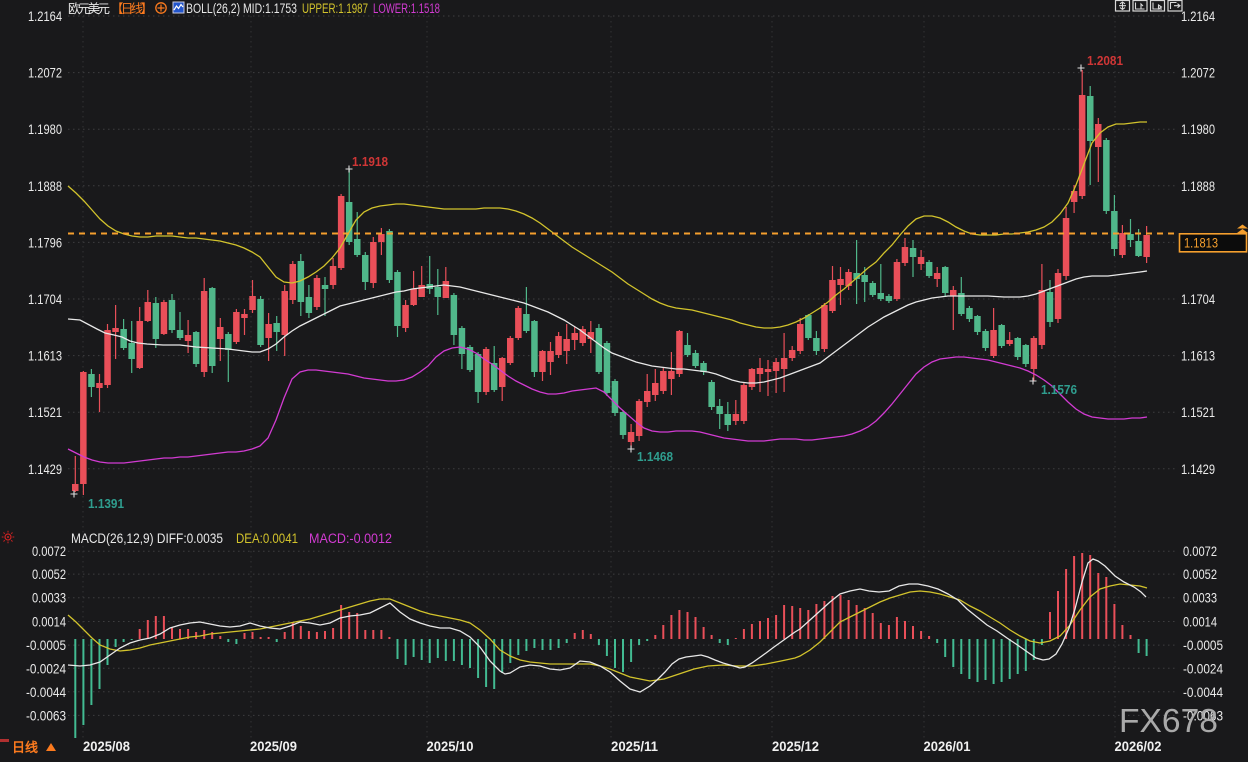  Describe the element at coordinates (350, 538) in the screenshot. I see `svg-text: MACD:-0.0012` at that location.